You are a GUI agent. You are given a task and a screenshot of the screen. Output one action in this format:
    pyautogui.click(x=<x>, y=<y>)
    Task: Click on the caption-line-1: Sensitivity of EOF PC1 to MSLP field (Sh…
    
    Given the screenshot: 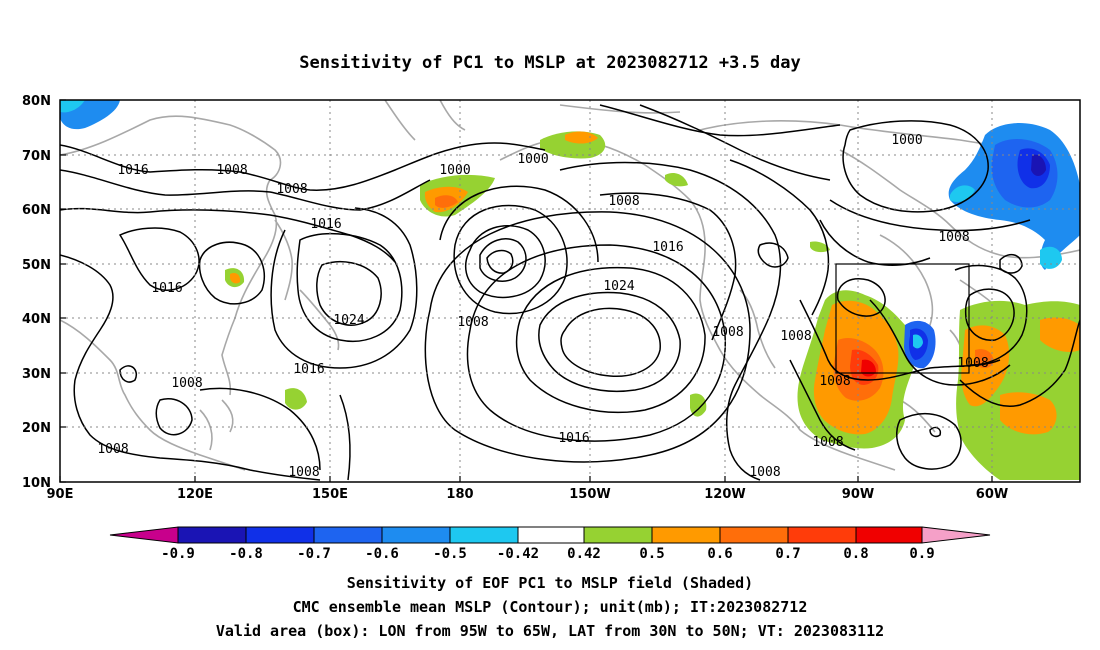 What is the action you would take?
    pyautogui.click(x=550, y=583)
    